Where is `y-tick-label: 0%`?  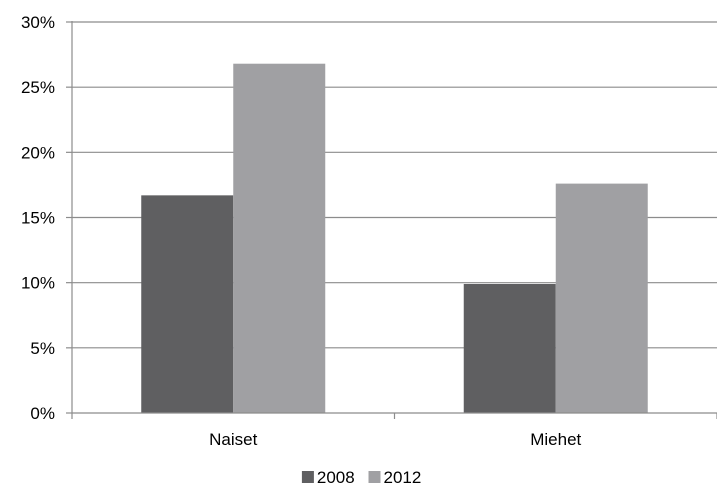
y-tick-label: 0% is located at coordinates (42, 413).